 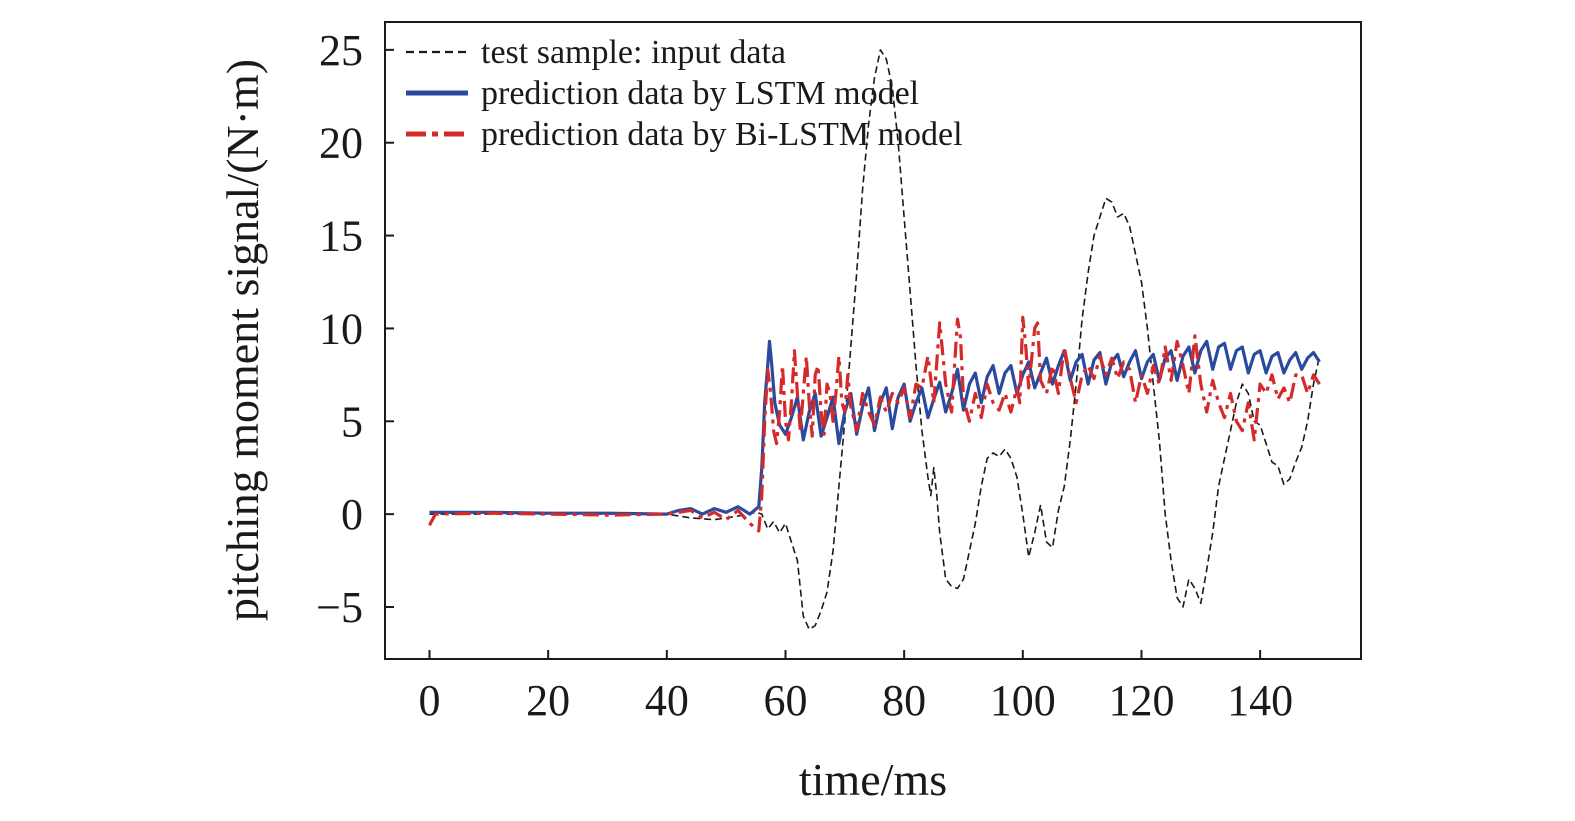 What do you see at coordinates (1141, 700) in the screenshot?
I see `x-tick-label: 120` at bounding box center [1141, 700].